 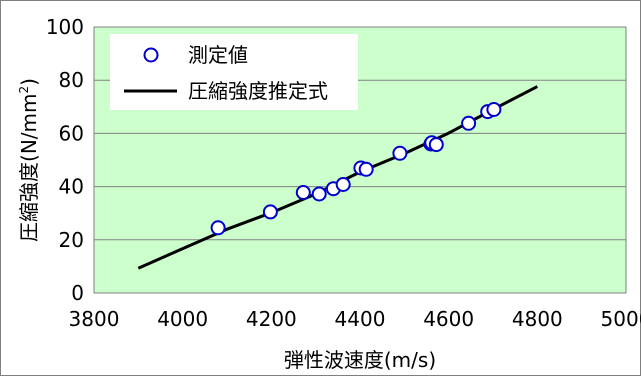 What do you see at coordinates (29, 160) in the screenshot?
I see `y-axis-label: 圧縮強度(N/mm2)` at bounding box center [29, 160].